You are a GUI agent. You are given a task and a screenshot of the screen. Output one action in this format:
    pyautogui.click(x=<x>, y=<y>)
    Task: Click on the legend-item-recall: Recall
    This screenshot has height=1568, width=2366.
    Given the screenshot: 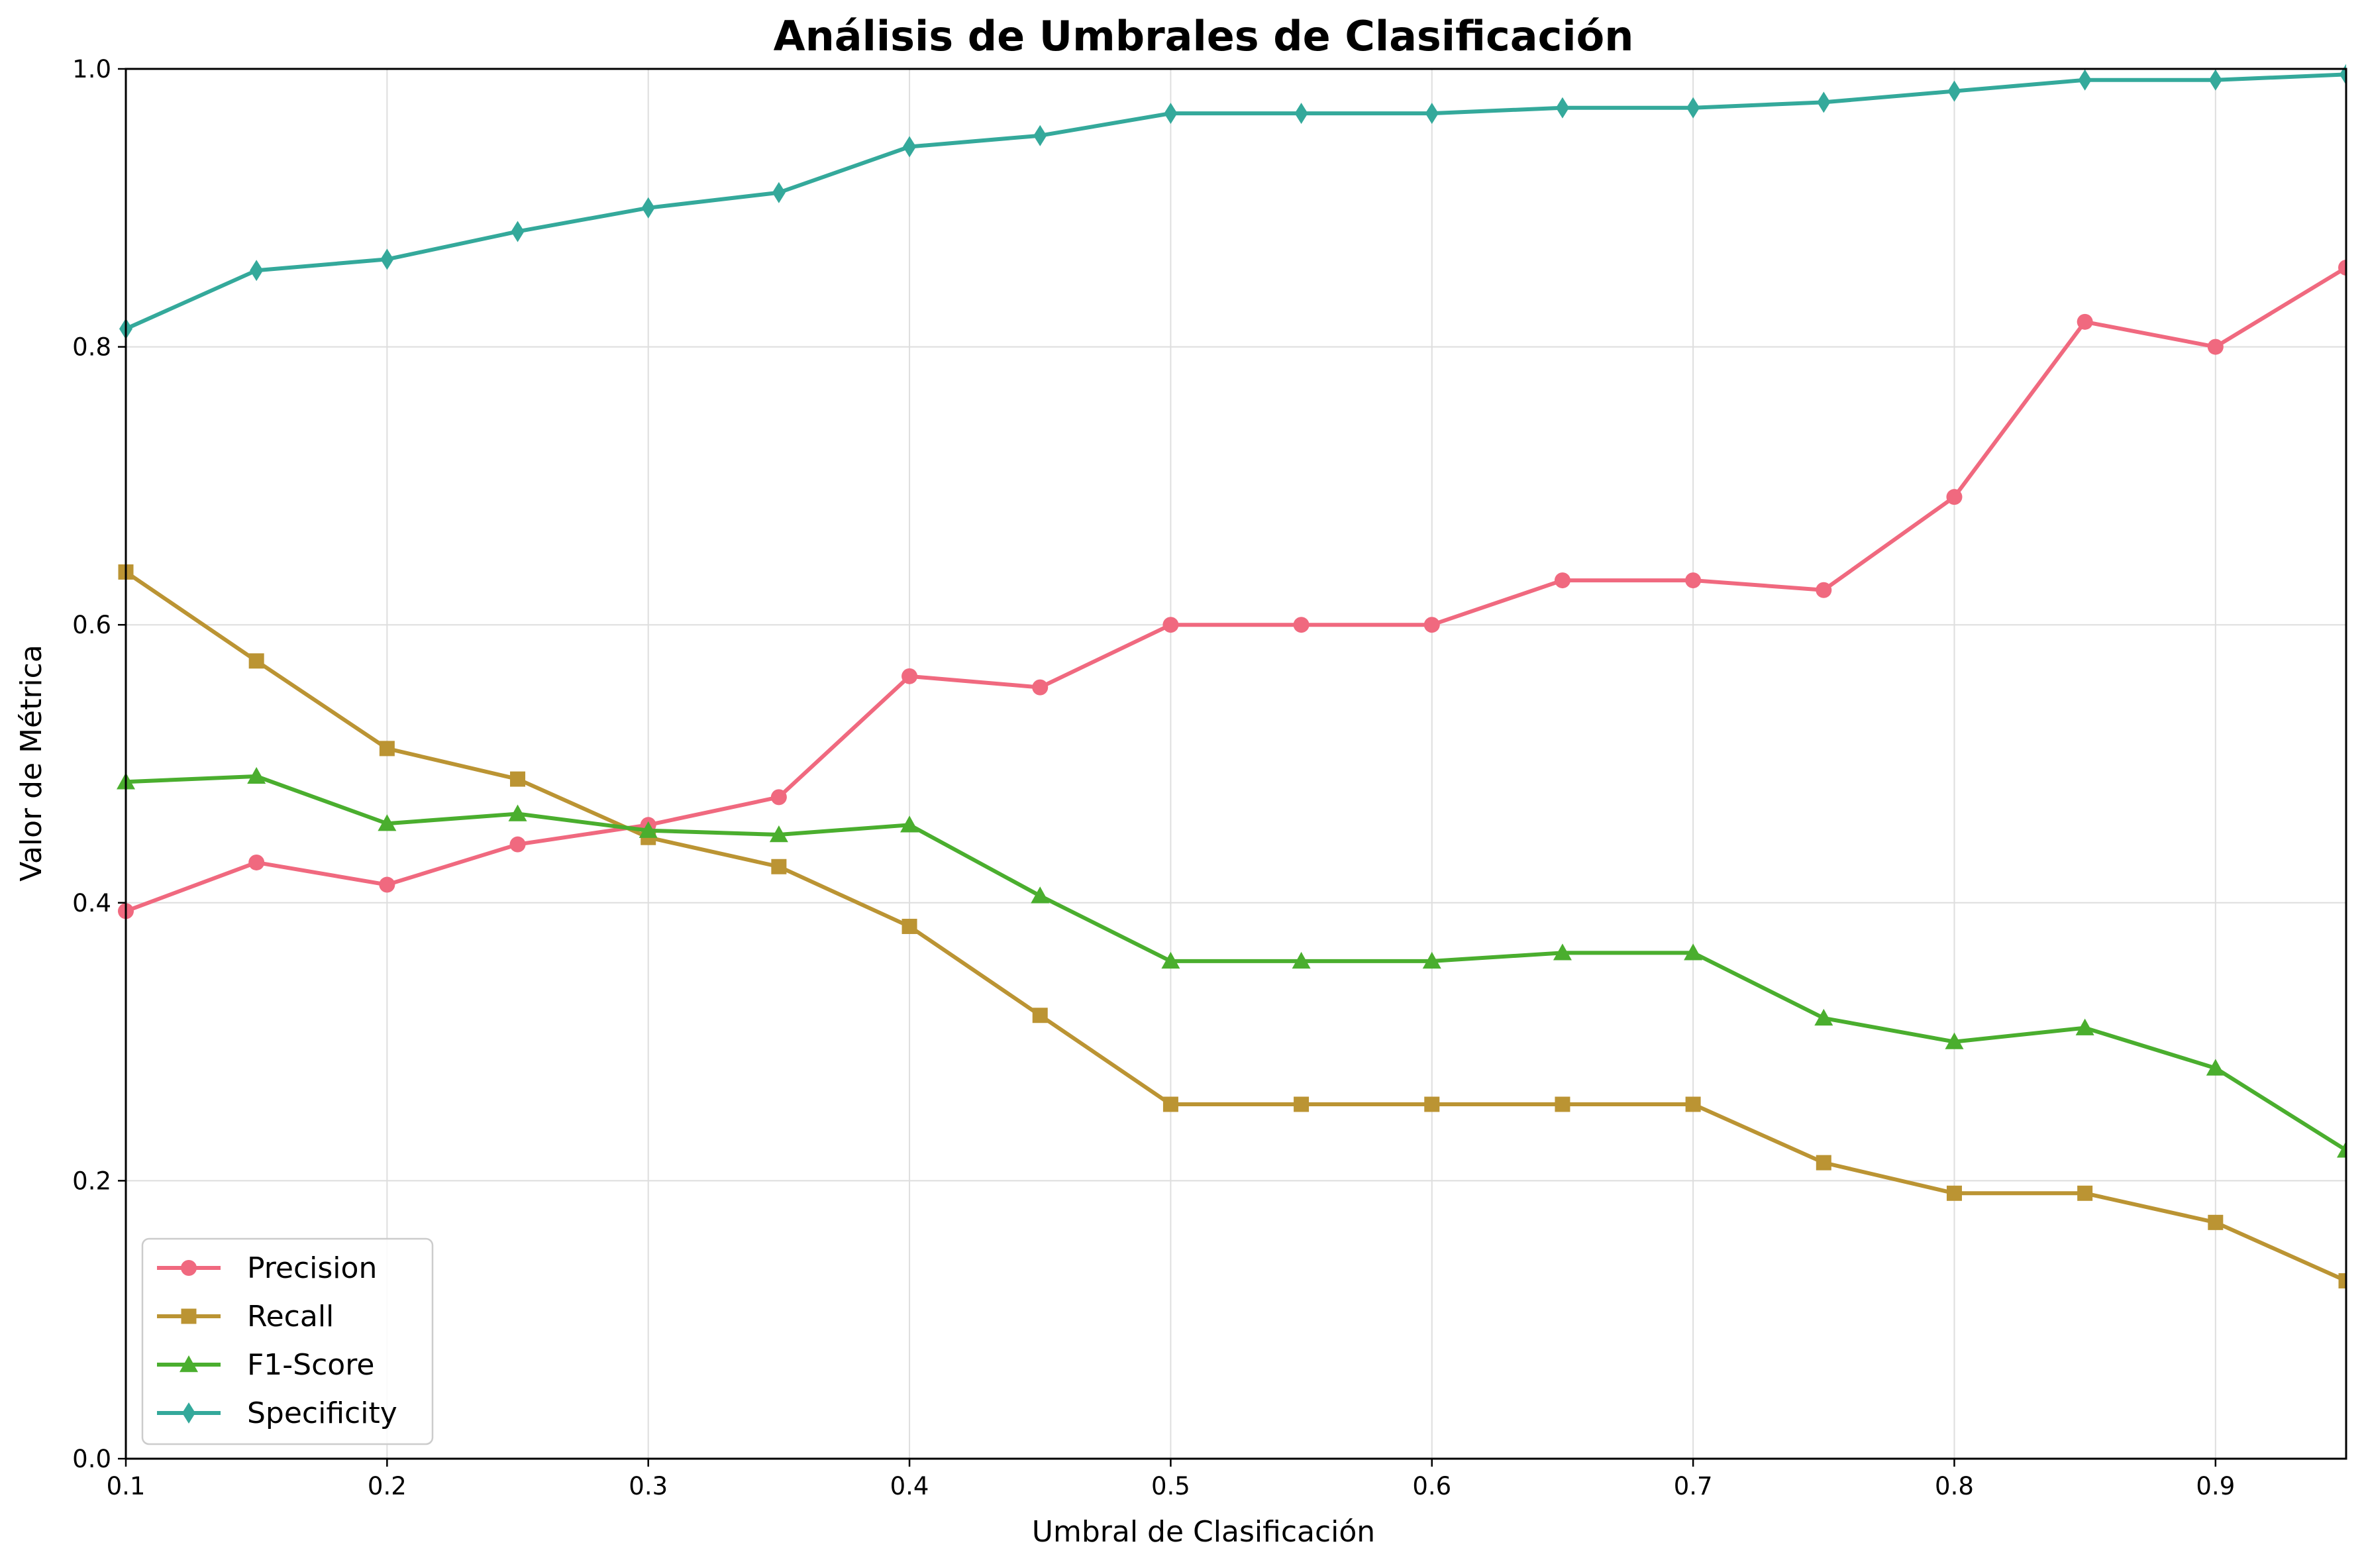 What is the action you would take?
    pyautogui.click(x=246, y=1316)
    